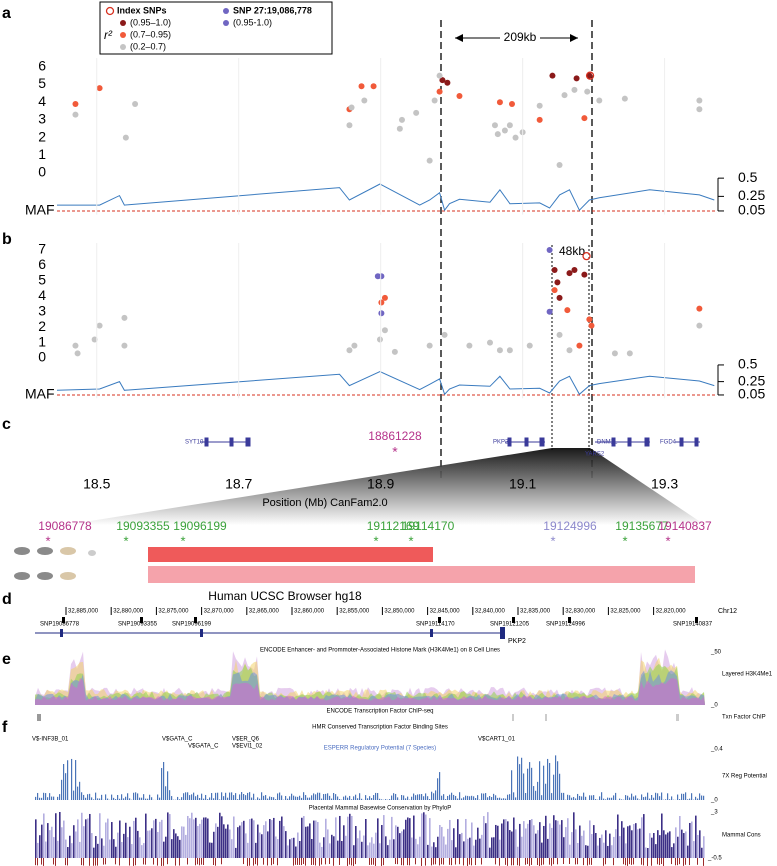  What do you see at coordinates (226, 11) in the screenshot?
I see `legend-marker` at bounding box center [226, 11].